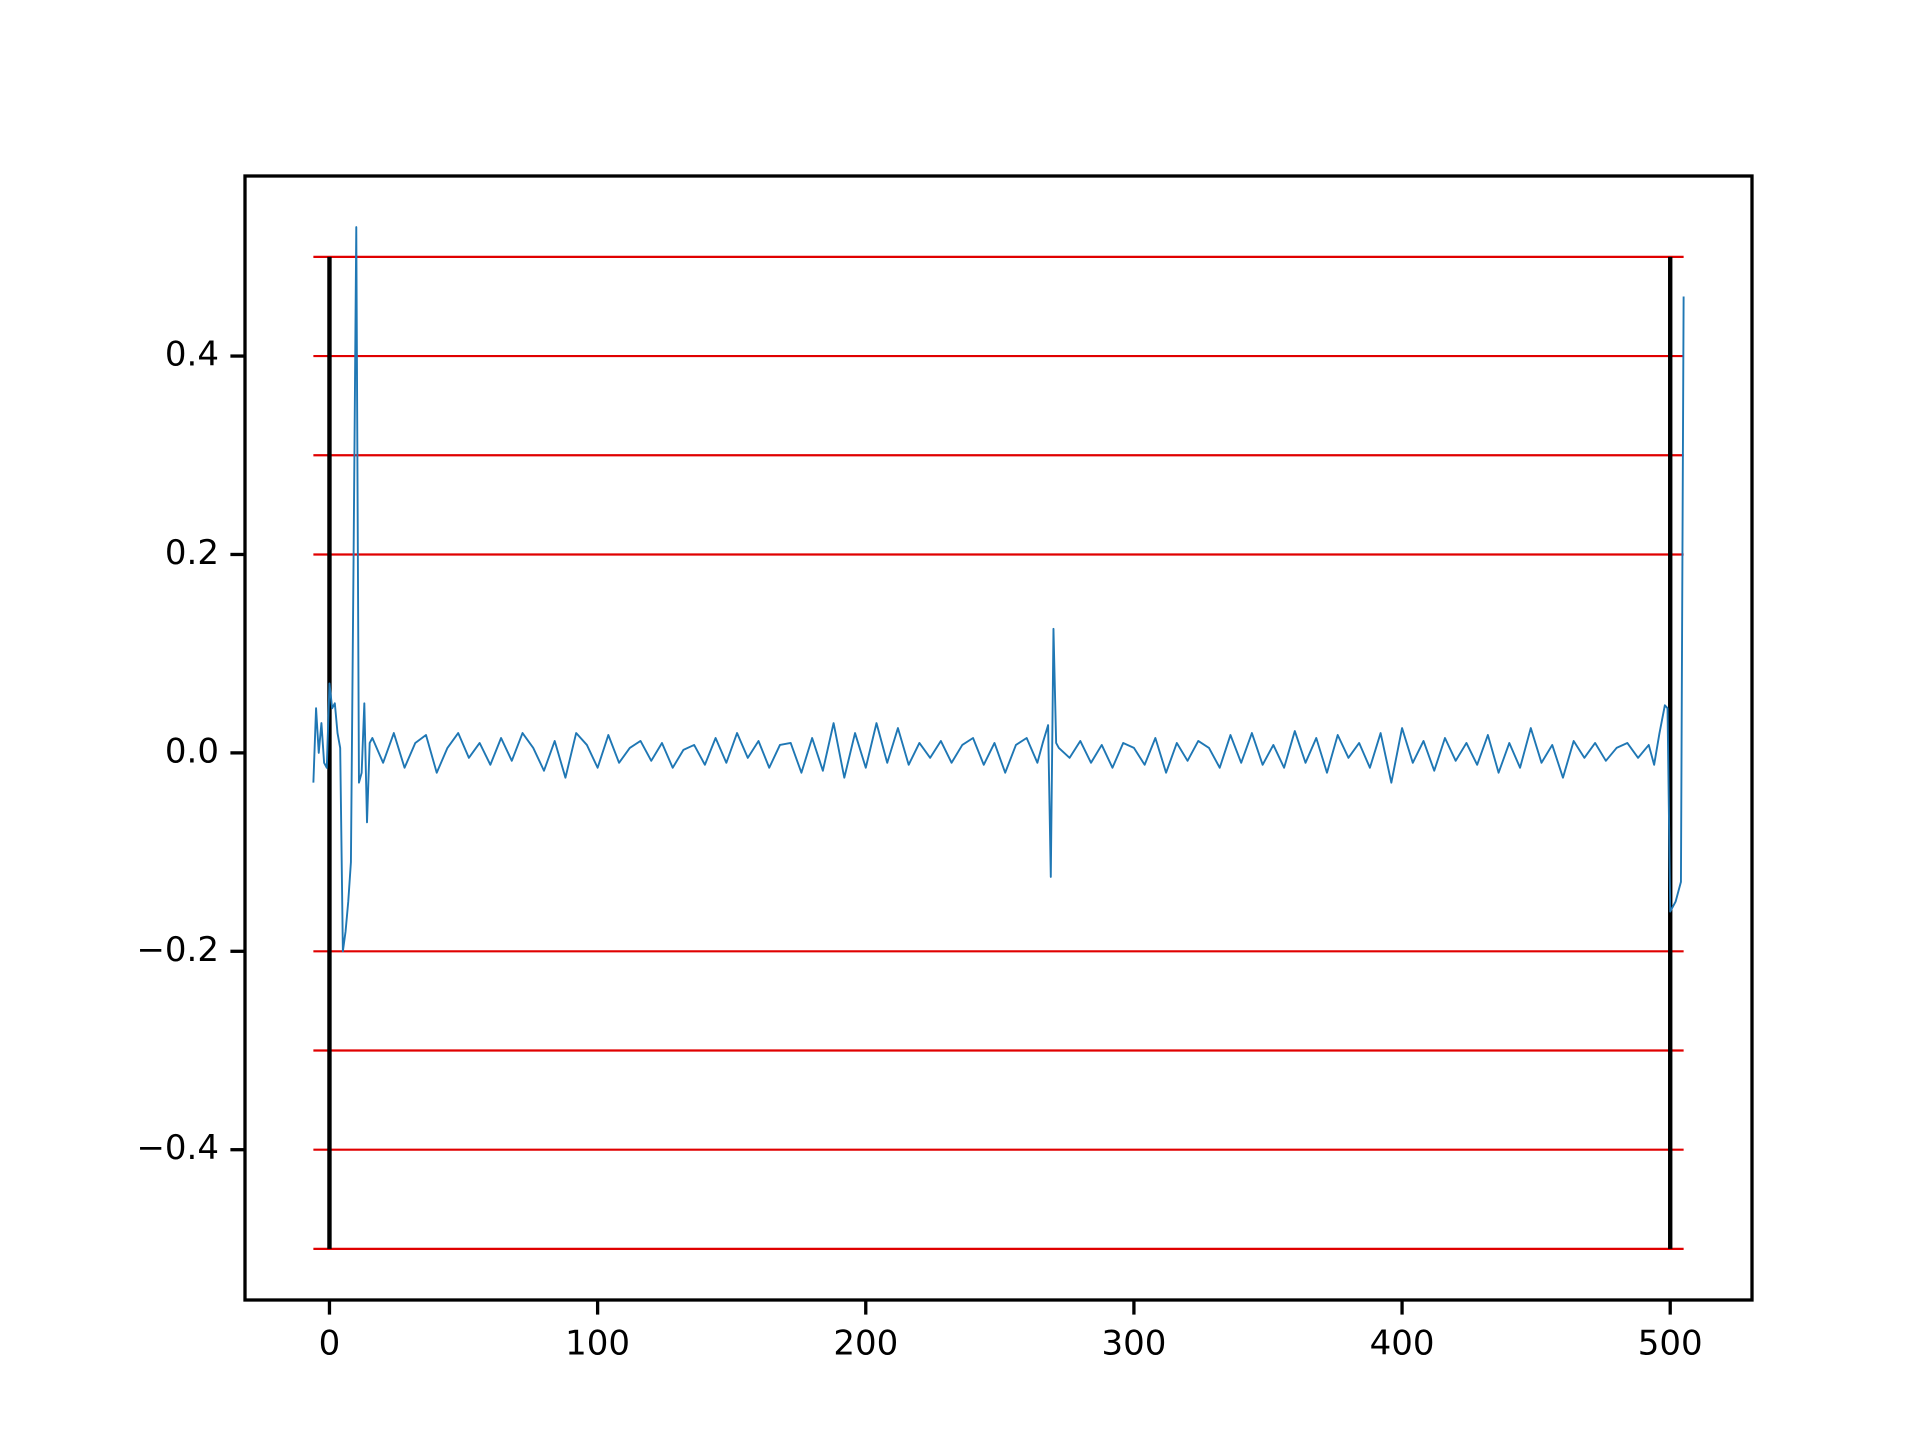 This screenshot has width=1920, height=1440. What do you see at coordinates (1133, 1344) in the screenshot?
I see `x-tick-label: 300` at bounding box center [1133, 1344].